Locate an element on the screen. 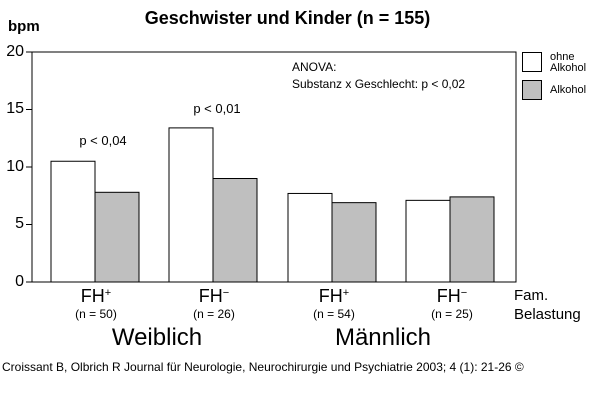 The height and width of the screenshot is (419, 600). x-axis-label-line2: Belastung is located at coordinates (547, 314).